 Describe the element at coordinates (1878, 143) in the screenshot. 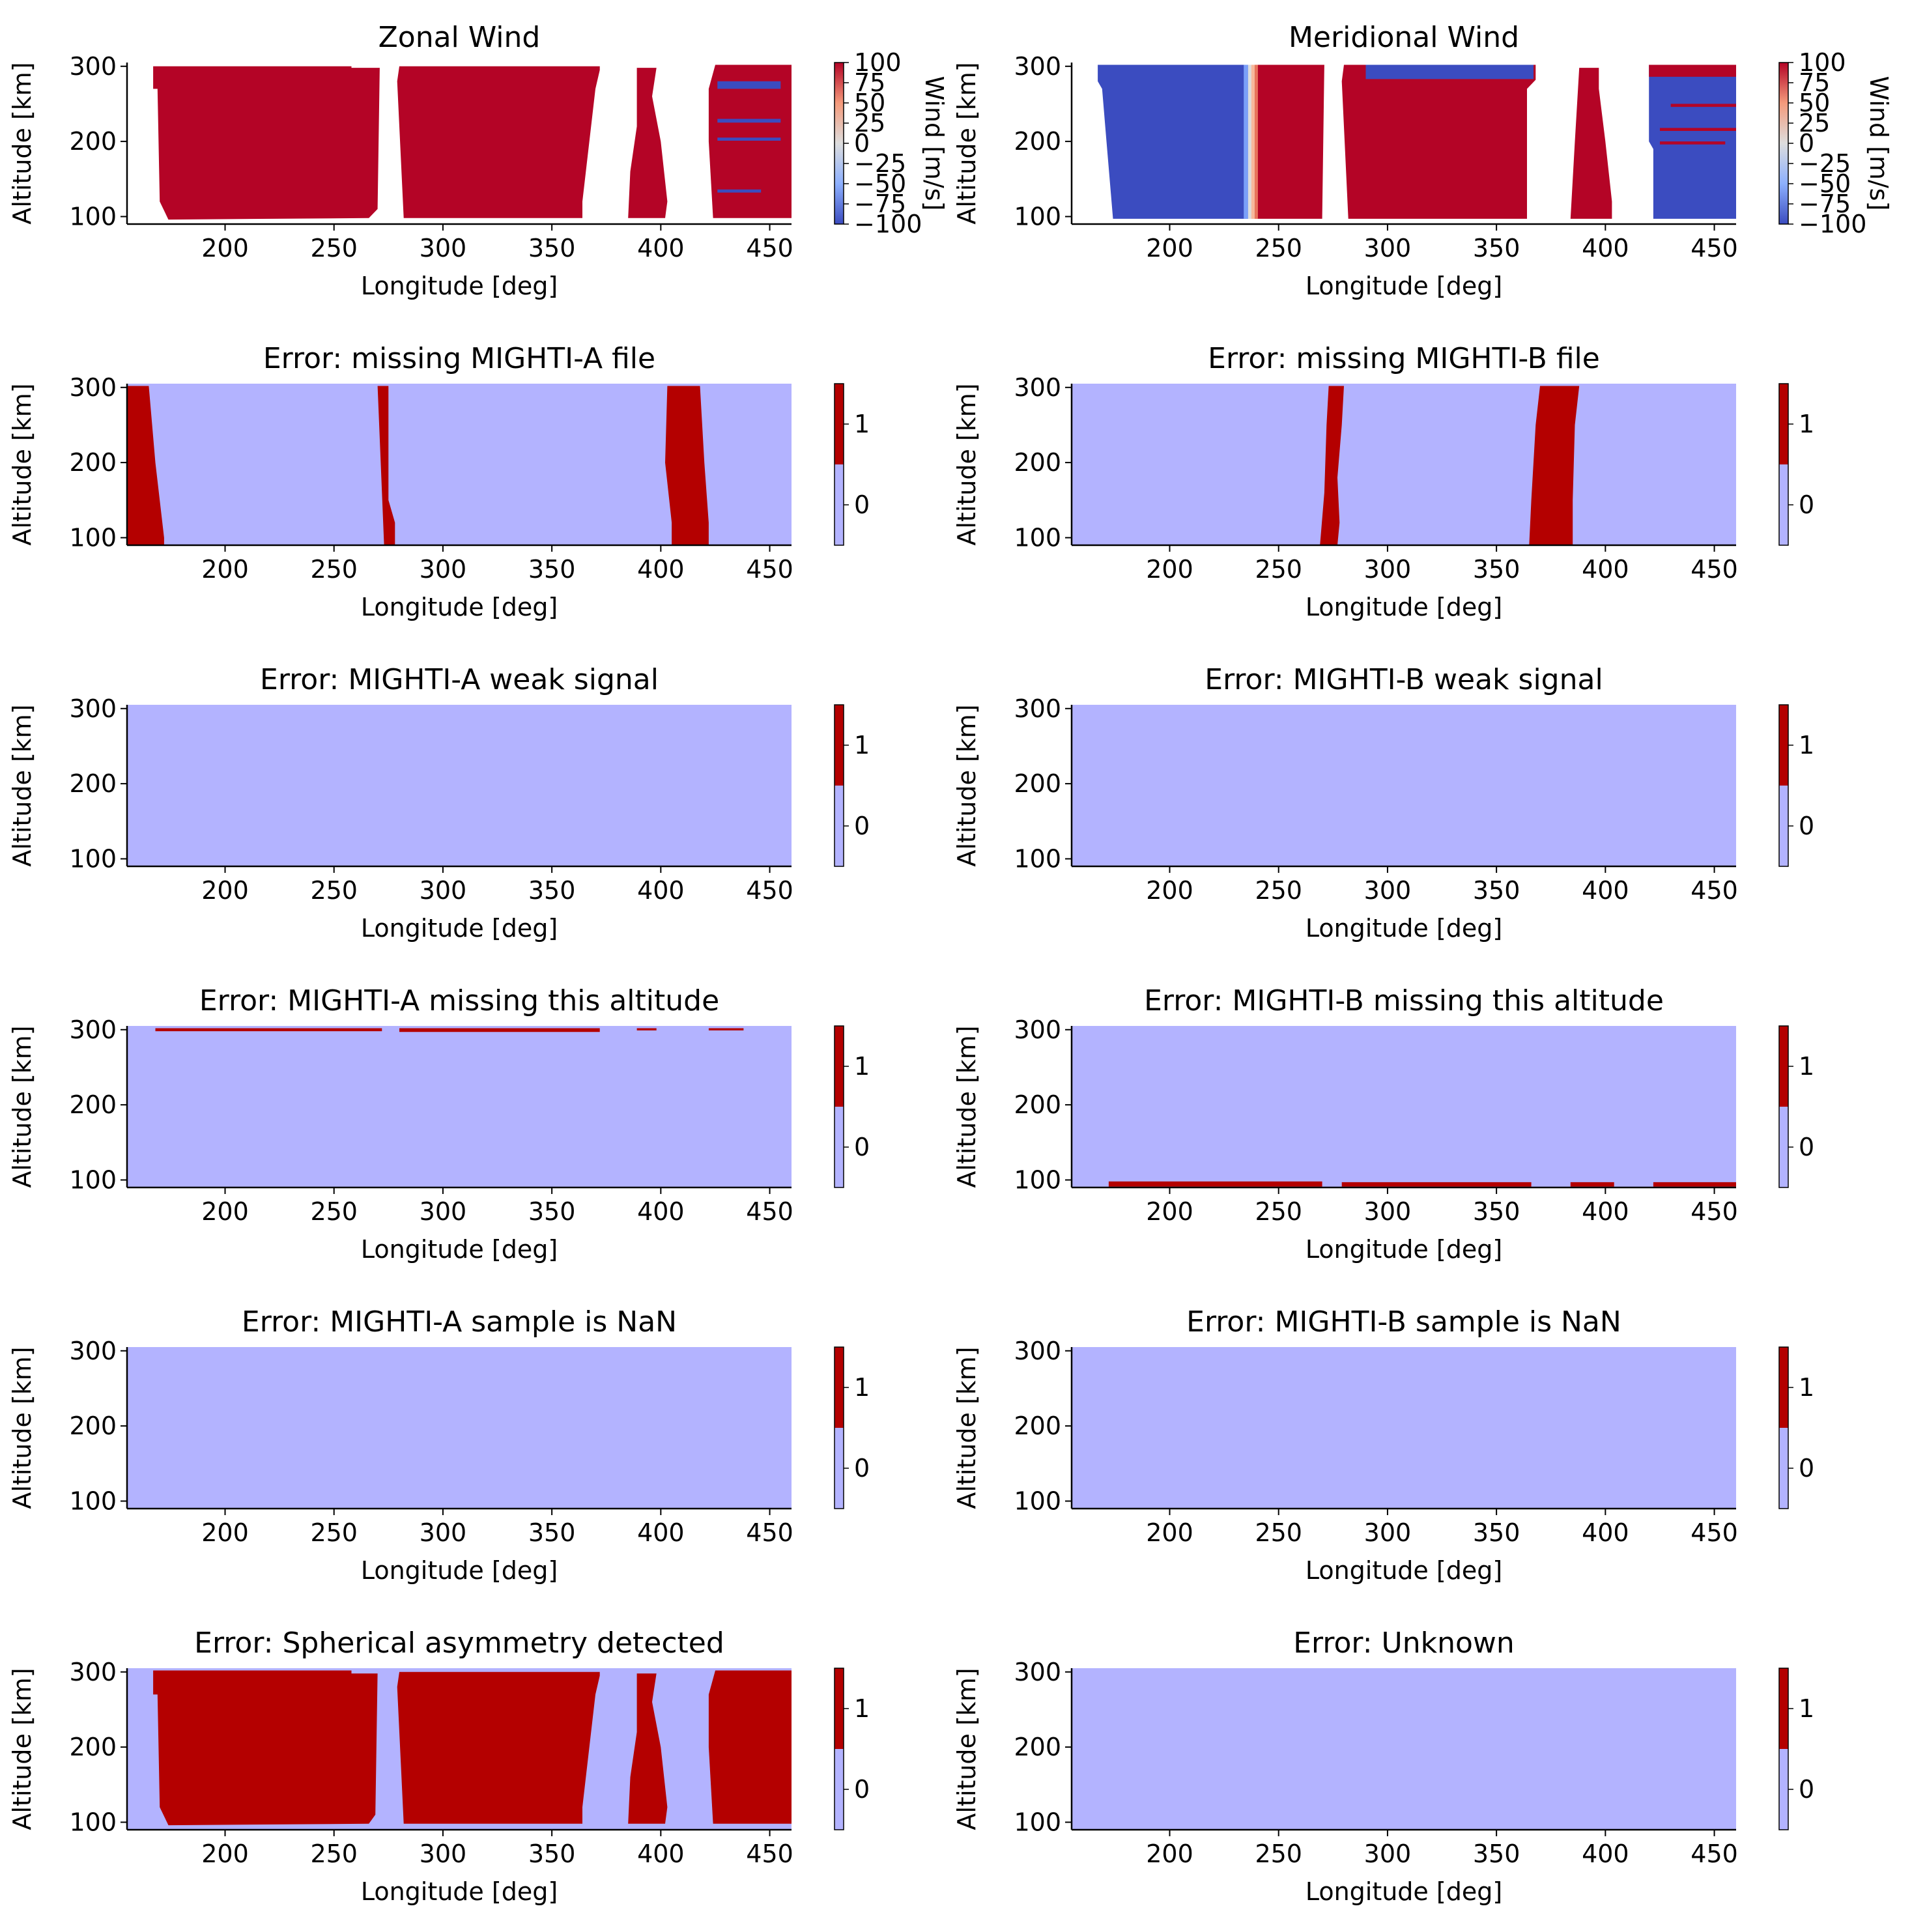

I see `colorbar-label: Wind [m/s]` at that location.